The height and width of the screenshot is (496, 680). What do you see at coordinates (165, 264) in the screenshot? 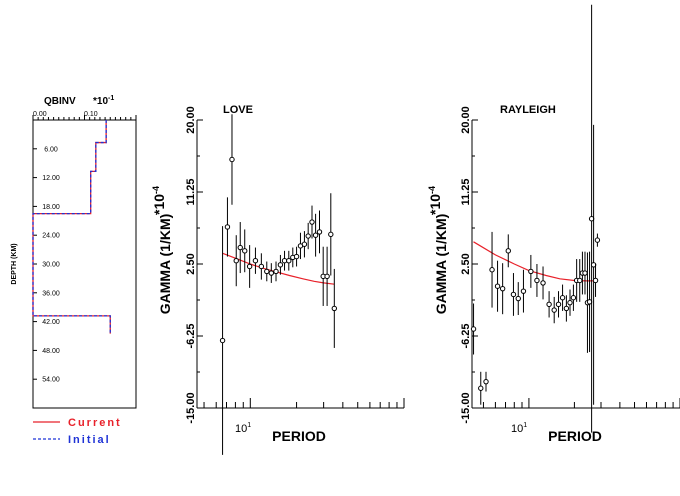
I see `love-ylabel: GAMMA (1/KM)` at bounding box center [165, 264].